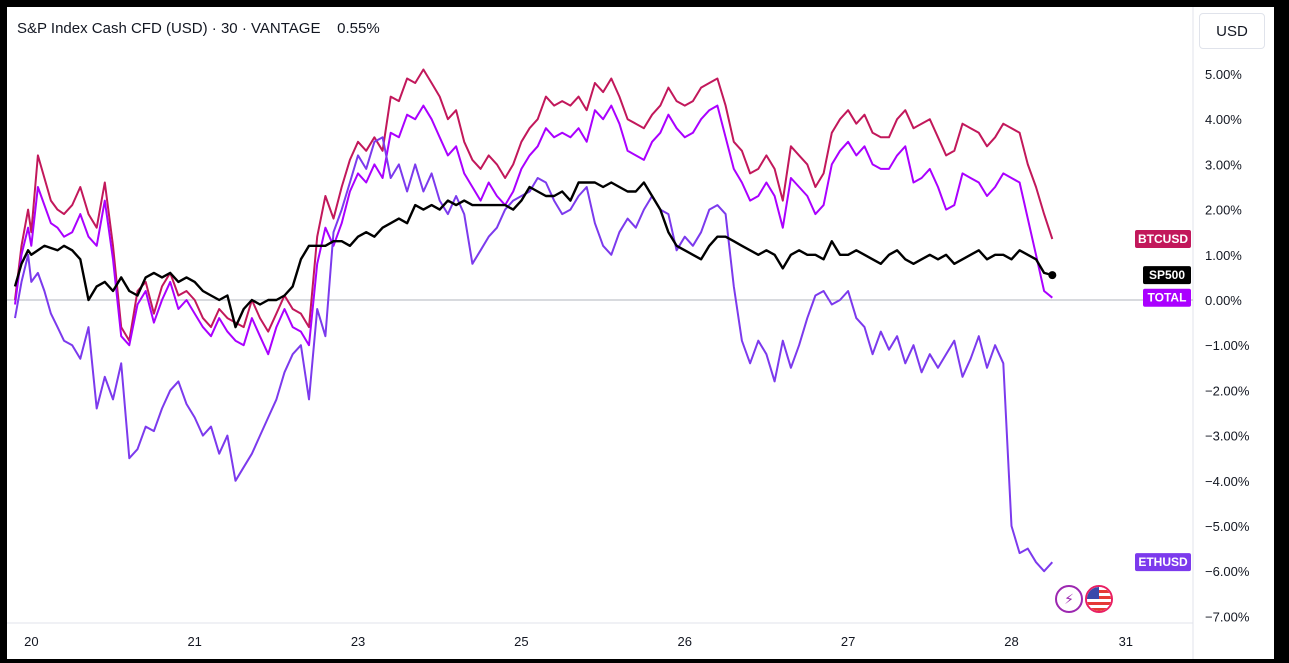 Image resolution: width=1289 pixels, height=663 pixels. I want to click on y-tick-label: 3.00%, so click(1223, 164).